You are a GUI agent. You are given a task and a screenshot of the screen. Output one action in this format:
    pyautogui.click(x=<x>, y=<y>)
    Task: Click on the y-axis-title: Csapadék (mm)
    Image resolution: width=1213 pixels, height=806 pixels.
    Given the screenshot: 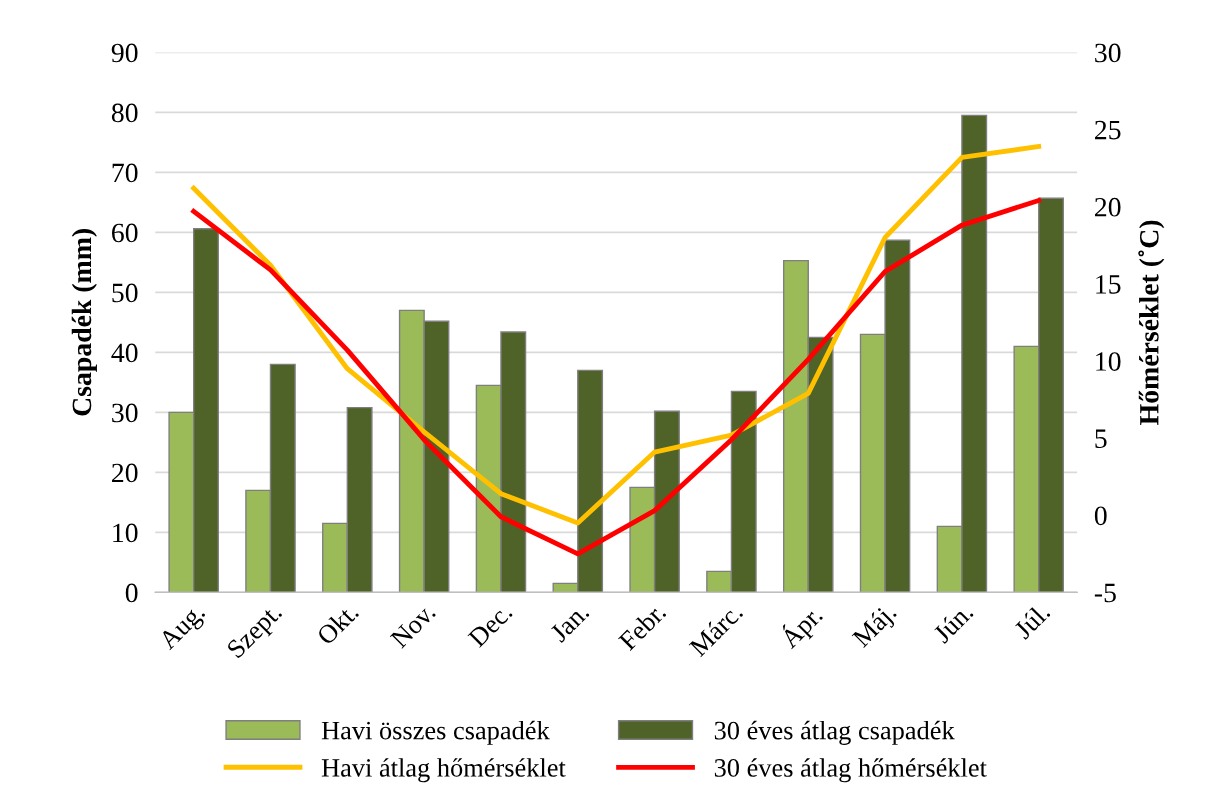 What is the action you would take?
    pyautogui.click(x=84, y=322)
    